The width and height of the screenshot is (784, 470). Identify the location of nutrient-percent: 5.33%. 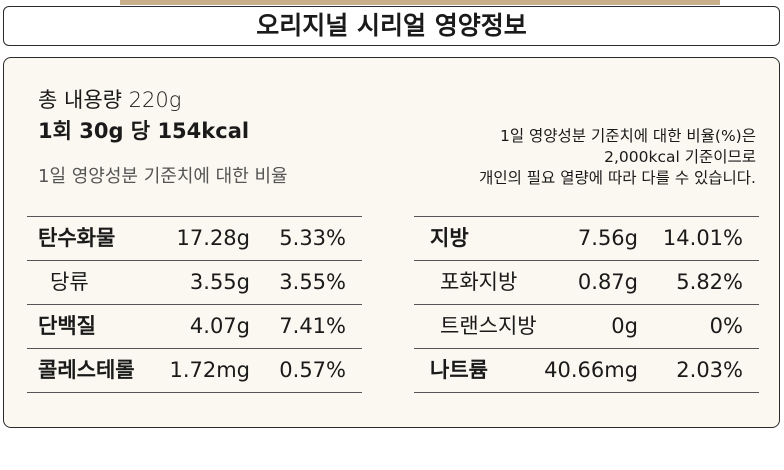
(312, 238).